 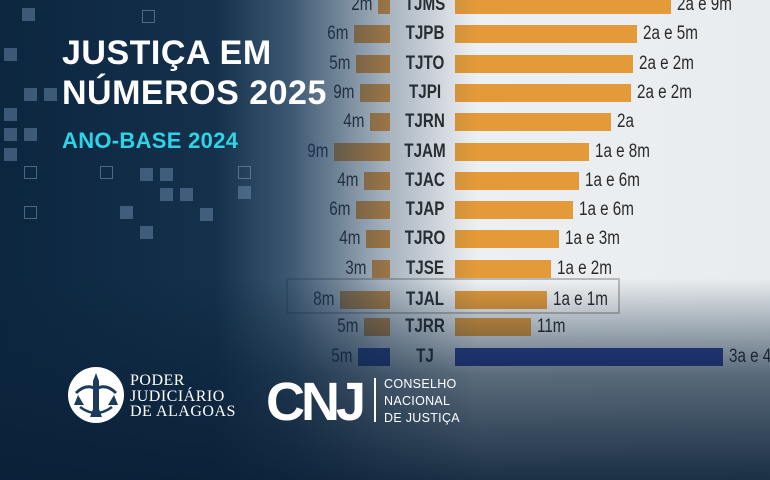 I want to click on headline-title: JUSTIÇA EM NÚMEROS 2025, so click(x=194, y=73).